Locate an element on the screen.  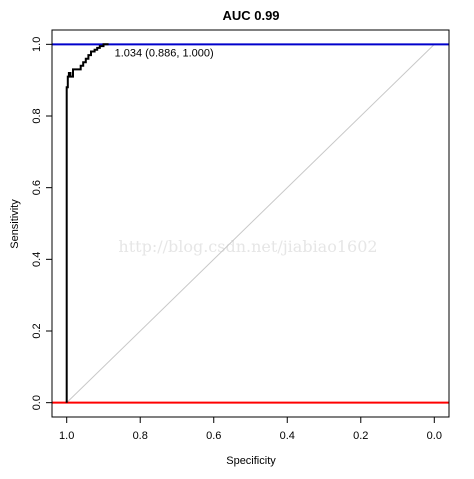
x-tick-label: 0.2 is located at coordinates (360, 436).